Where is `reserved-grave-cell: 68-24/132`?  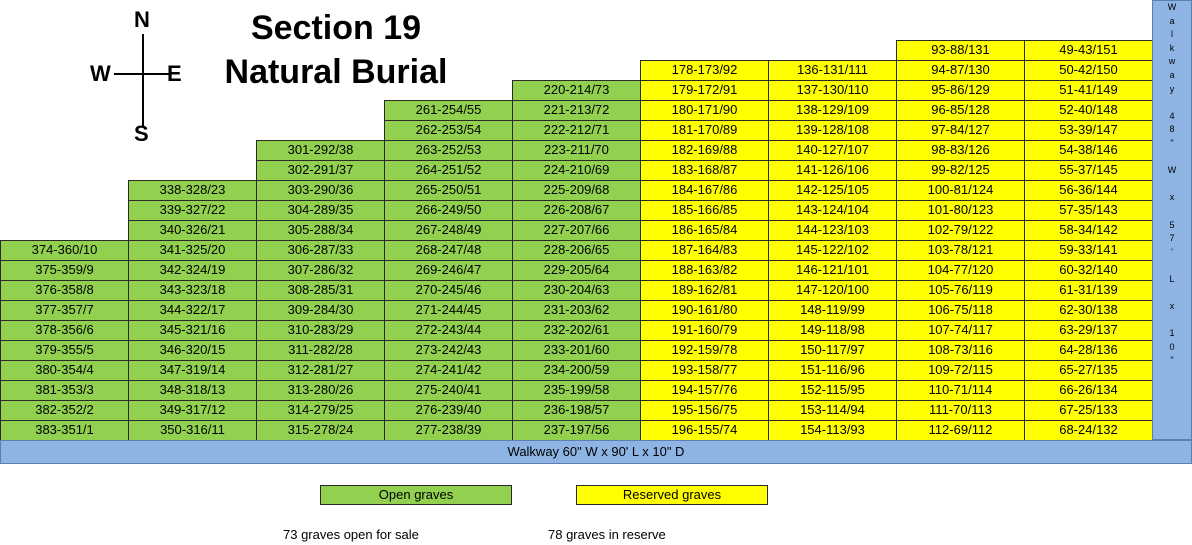
reserved-grave-cell: 68-24/132 is located at coordinates (1088, 430).